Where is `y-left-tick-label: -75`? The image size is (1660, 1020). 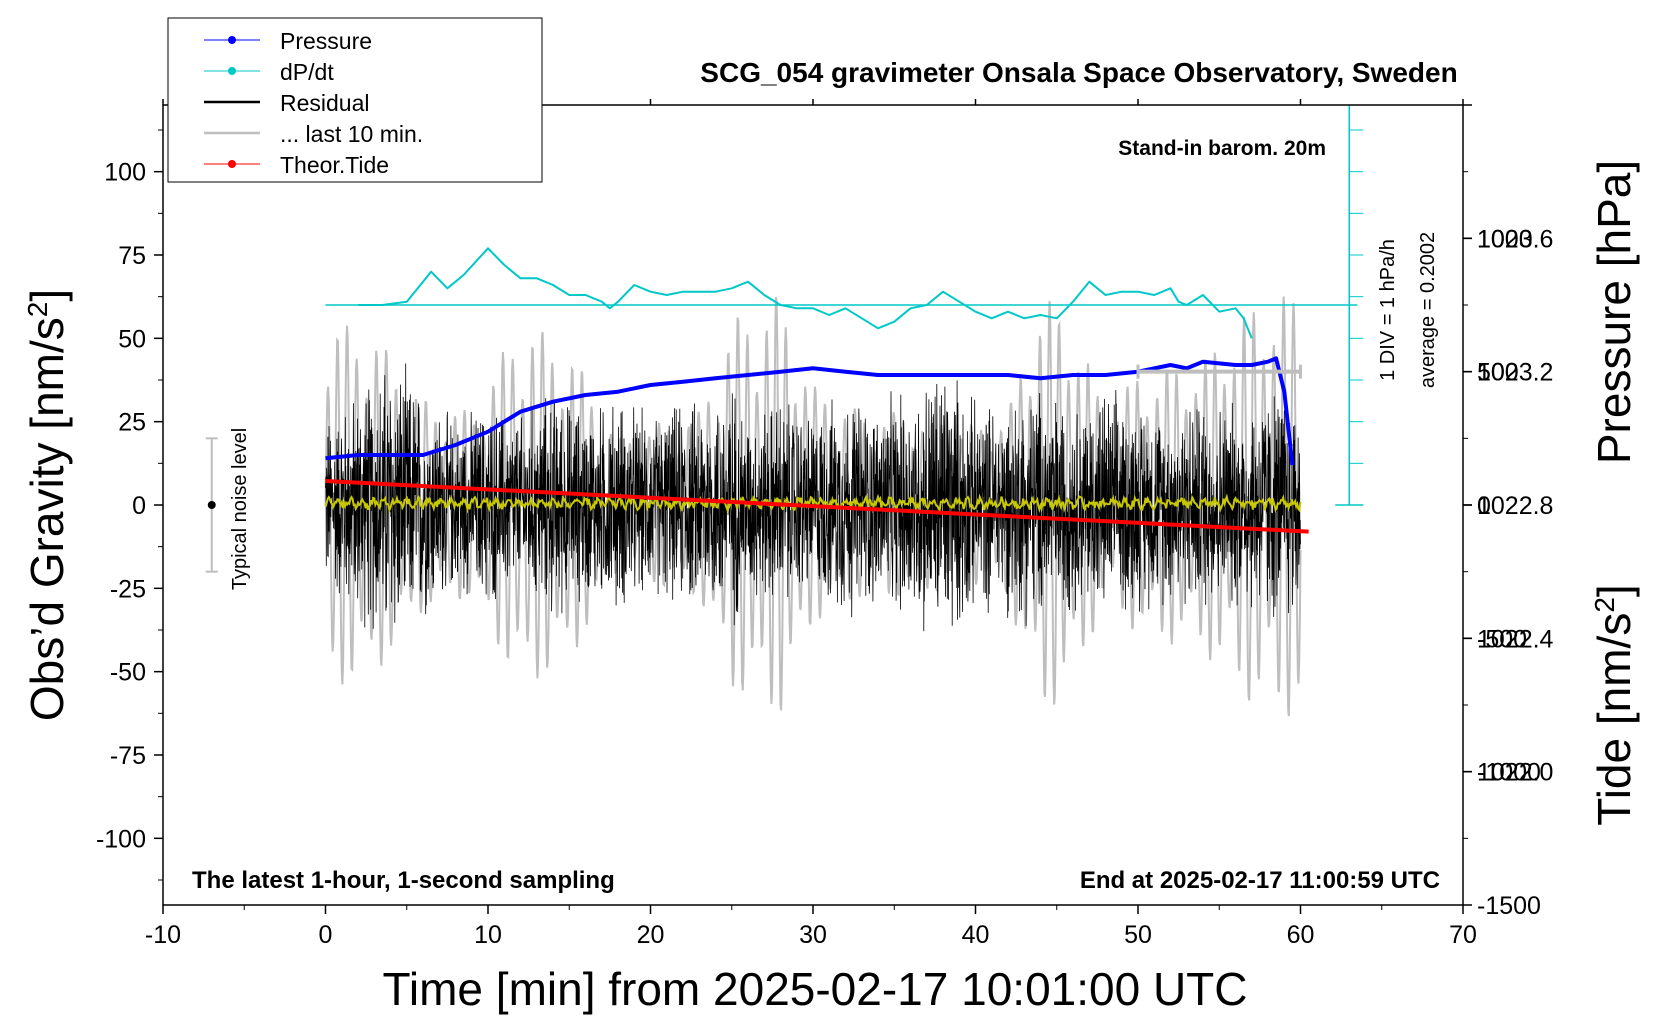 y-left-tick-label: -75 is located at coordinates (128, 756).